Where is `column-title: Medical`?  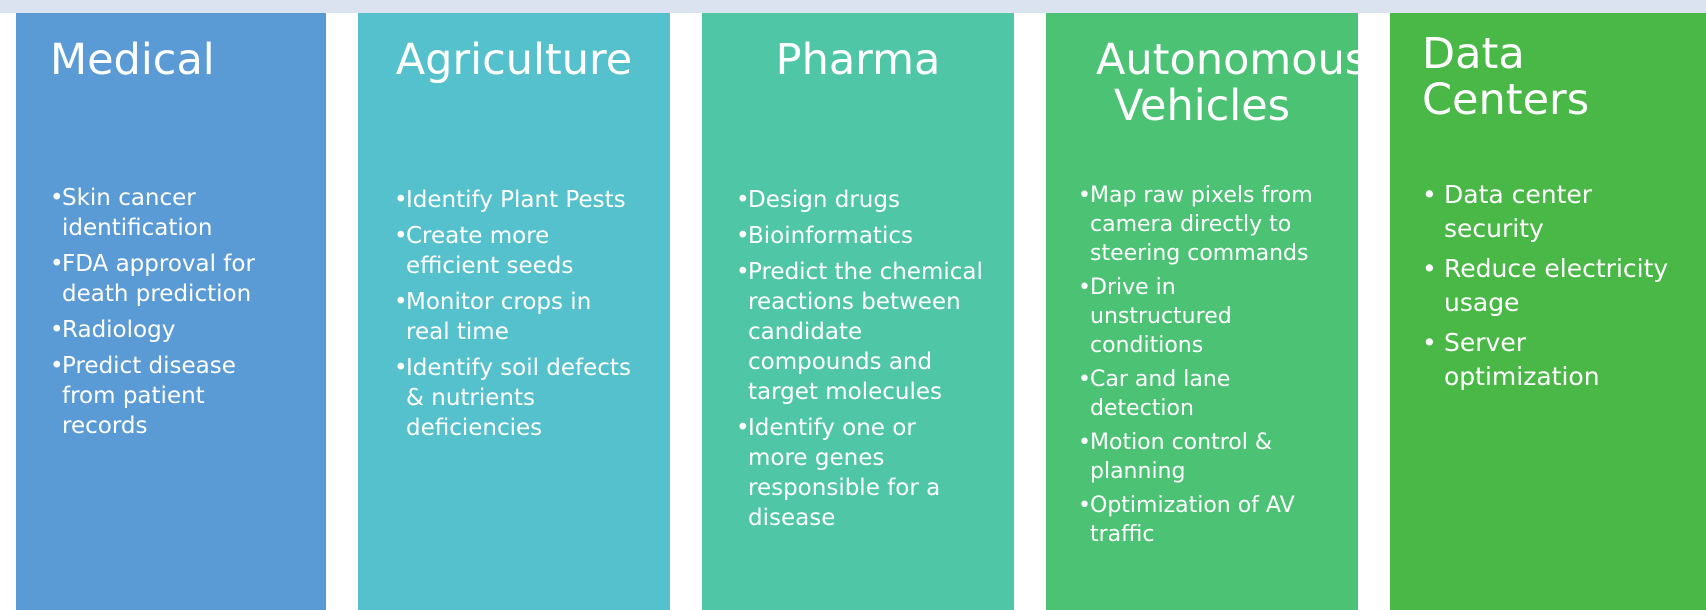
column-title: Medical is located at coordinates (132, 60).